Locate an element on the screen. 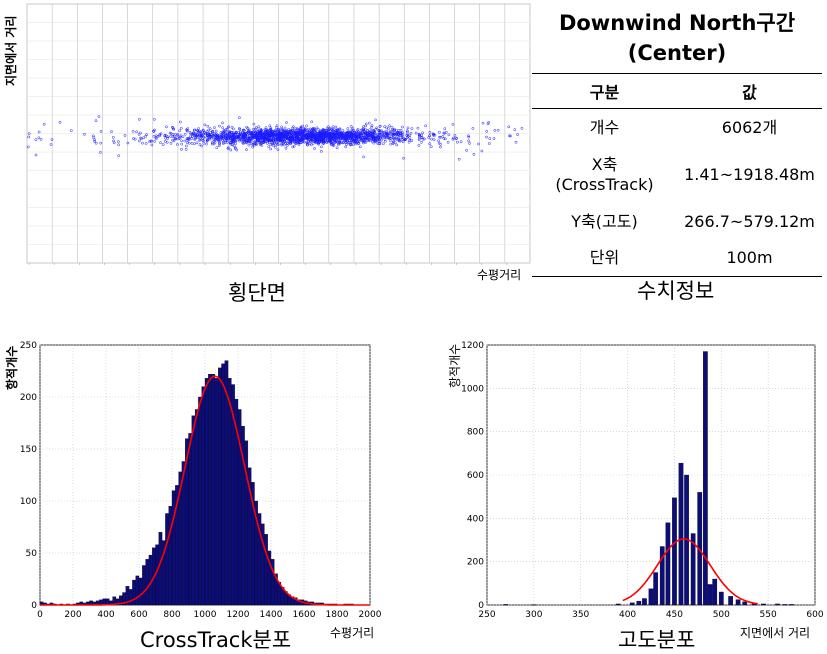 This screenshot has width=827, height=654. altitude-x-tick-label: 550 is located at coordinates (768, 615).